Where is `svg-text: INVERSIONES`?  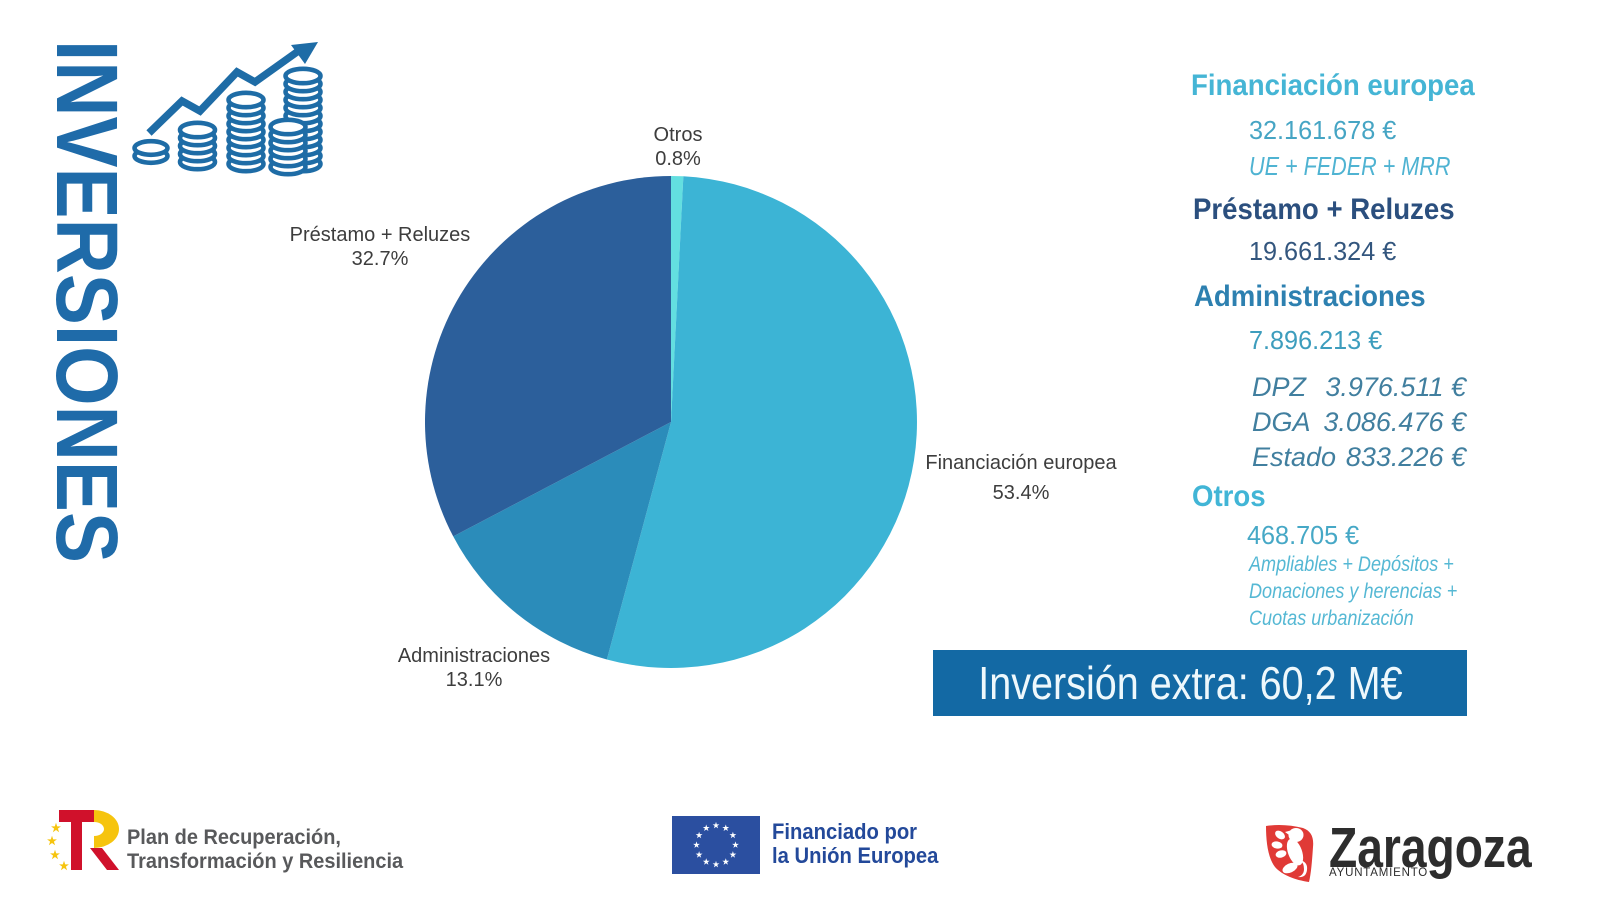
svg-text: INVERSIONES is located at coordinates (86, 301).